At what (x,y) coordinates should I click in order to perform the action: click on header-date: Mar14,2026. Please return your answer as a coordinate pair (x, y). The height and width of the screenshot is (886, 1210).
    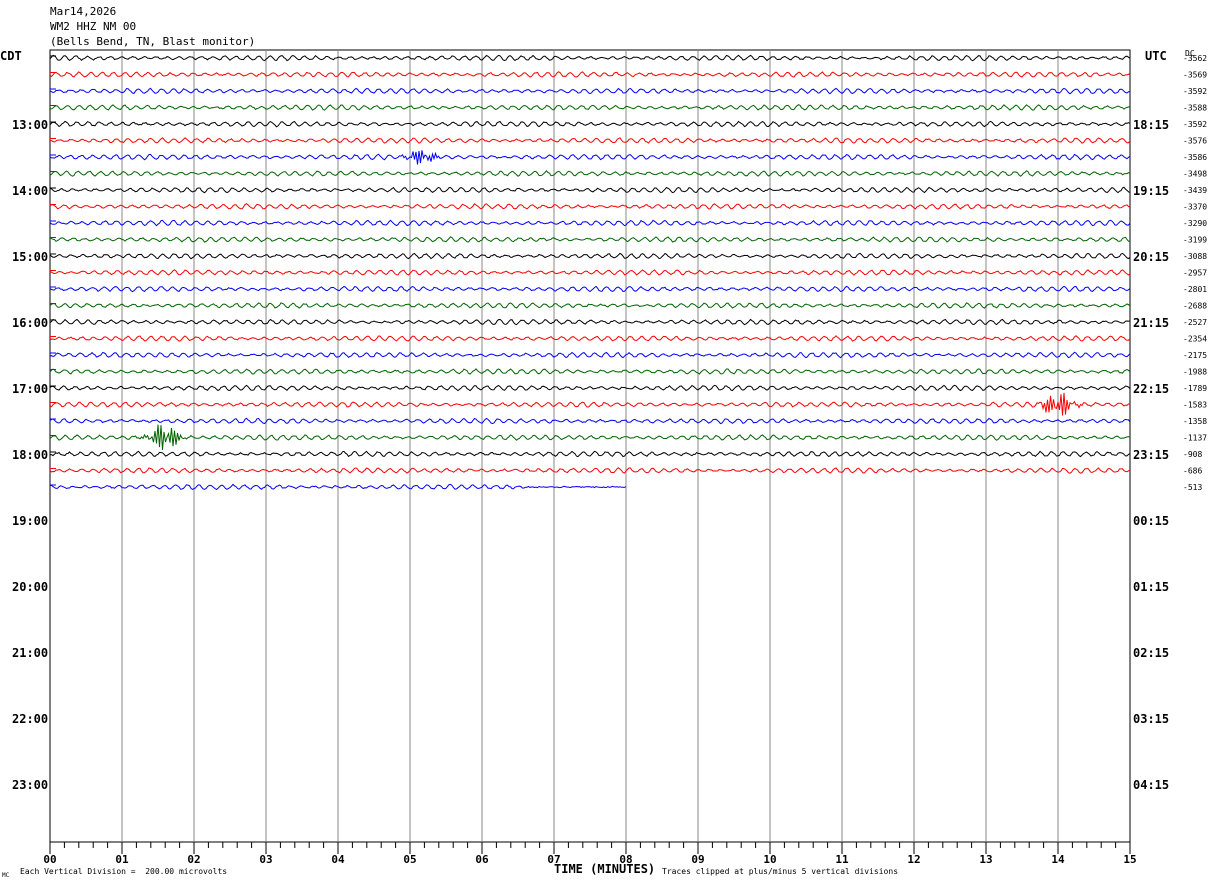
    Looking at the image, I should click on (83, 11).